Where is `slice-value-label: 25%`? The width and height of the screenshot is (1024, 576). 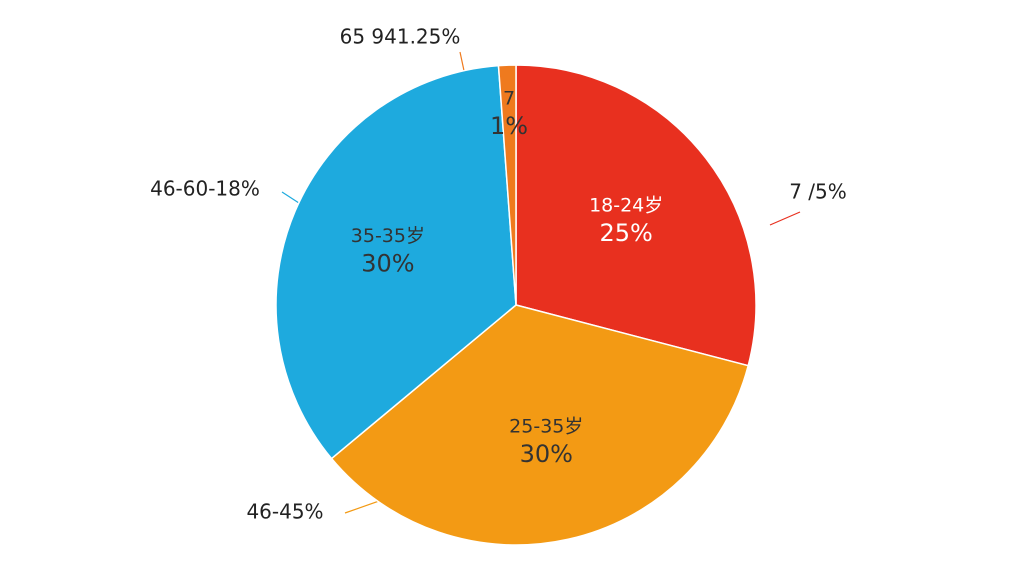 slice-value-label: 25% is located at coordinates (626, 233).